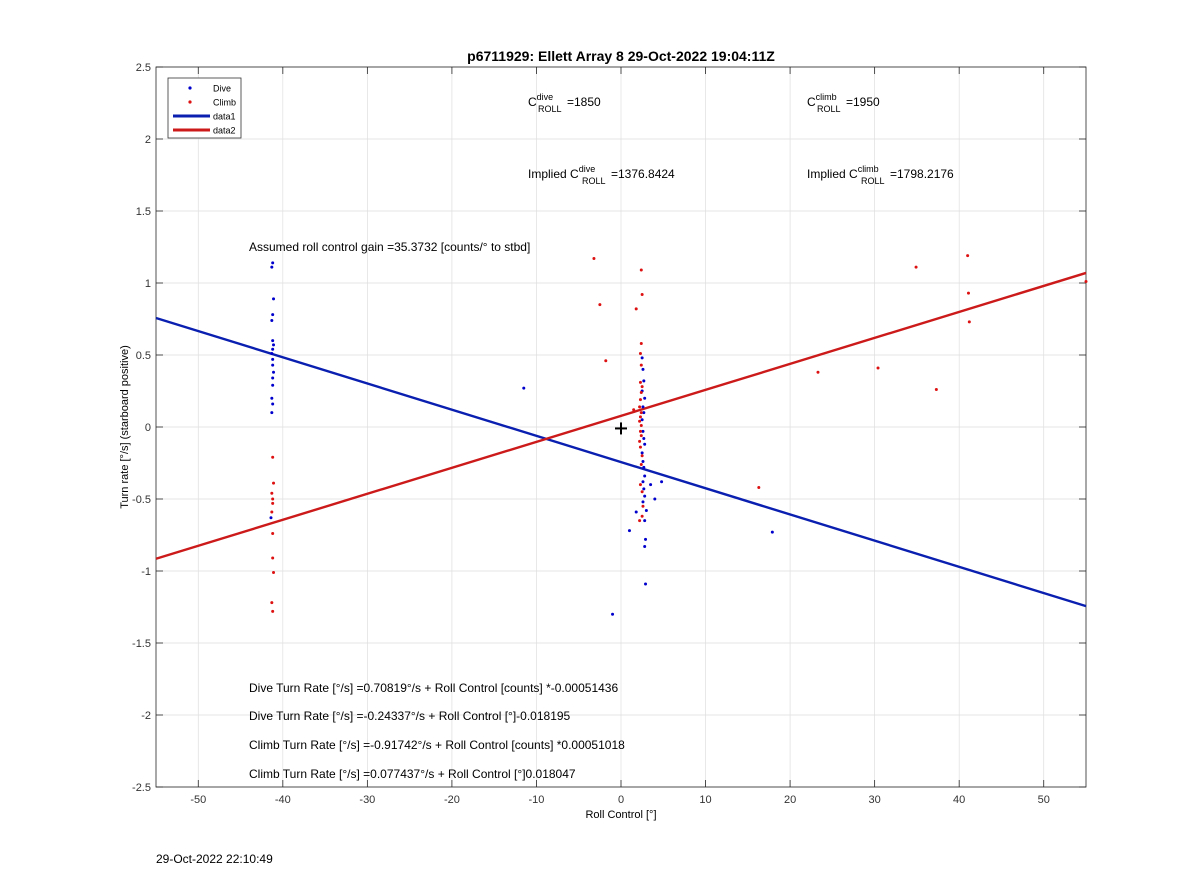 The image size is (1200, 885). What do you see at coordinates (141, 500) in the screenshot?
I see `y-tick-label: -0.5` at bounding box center [141, 500].